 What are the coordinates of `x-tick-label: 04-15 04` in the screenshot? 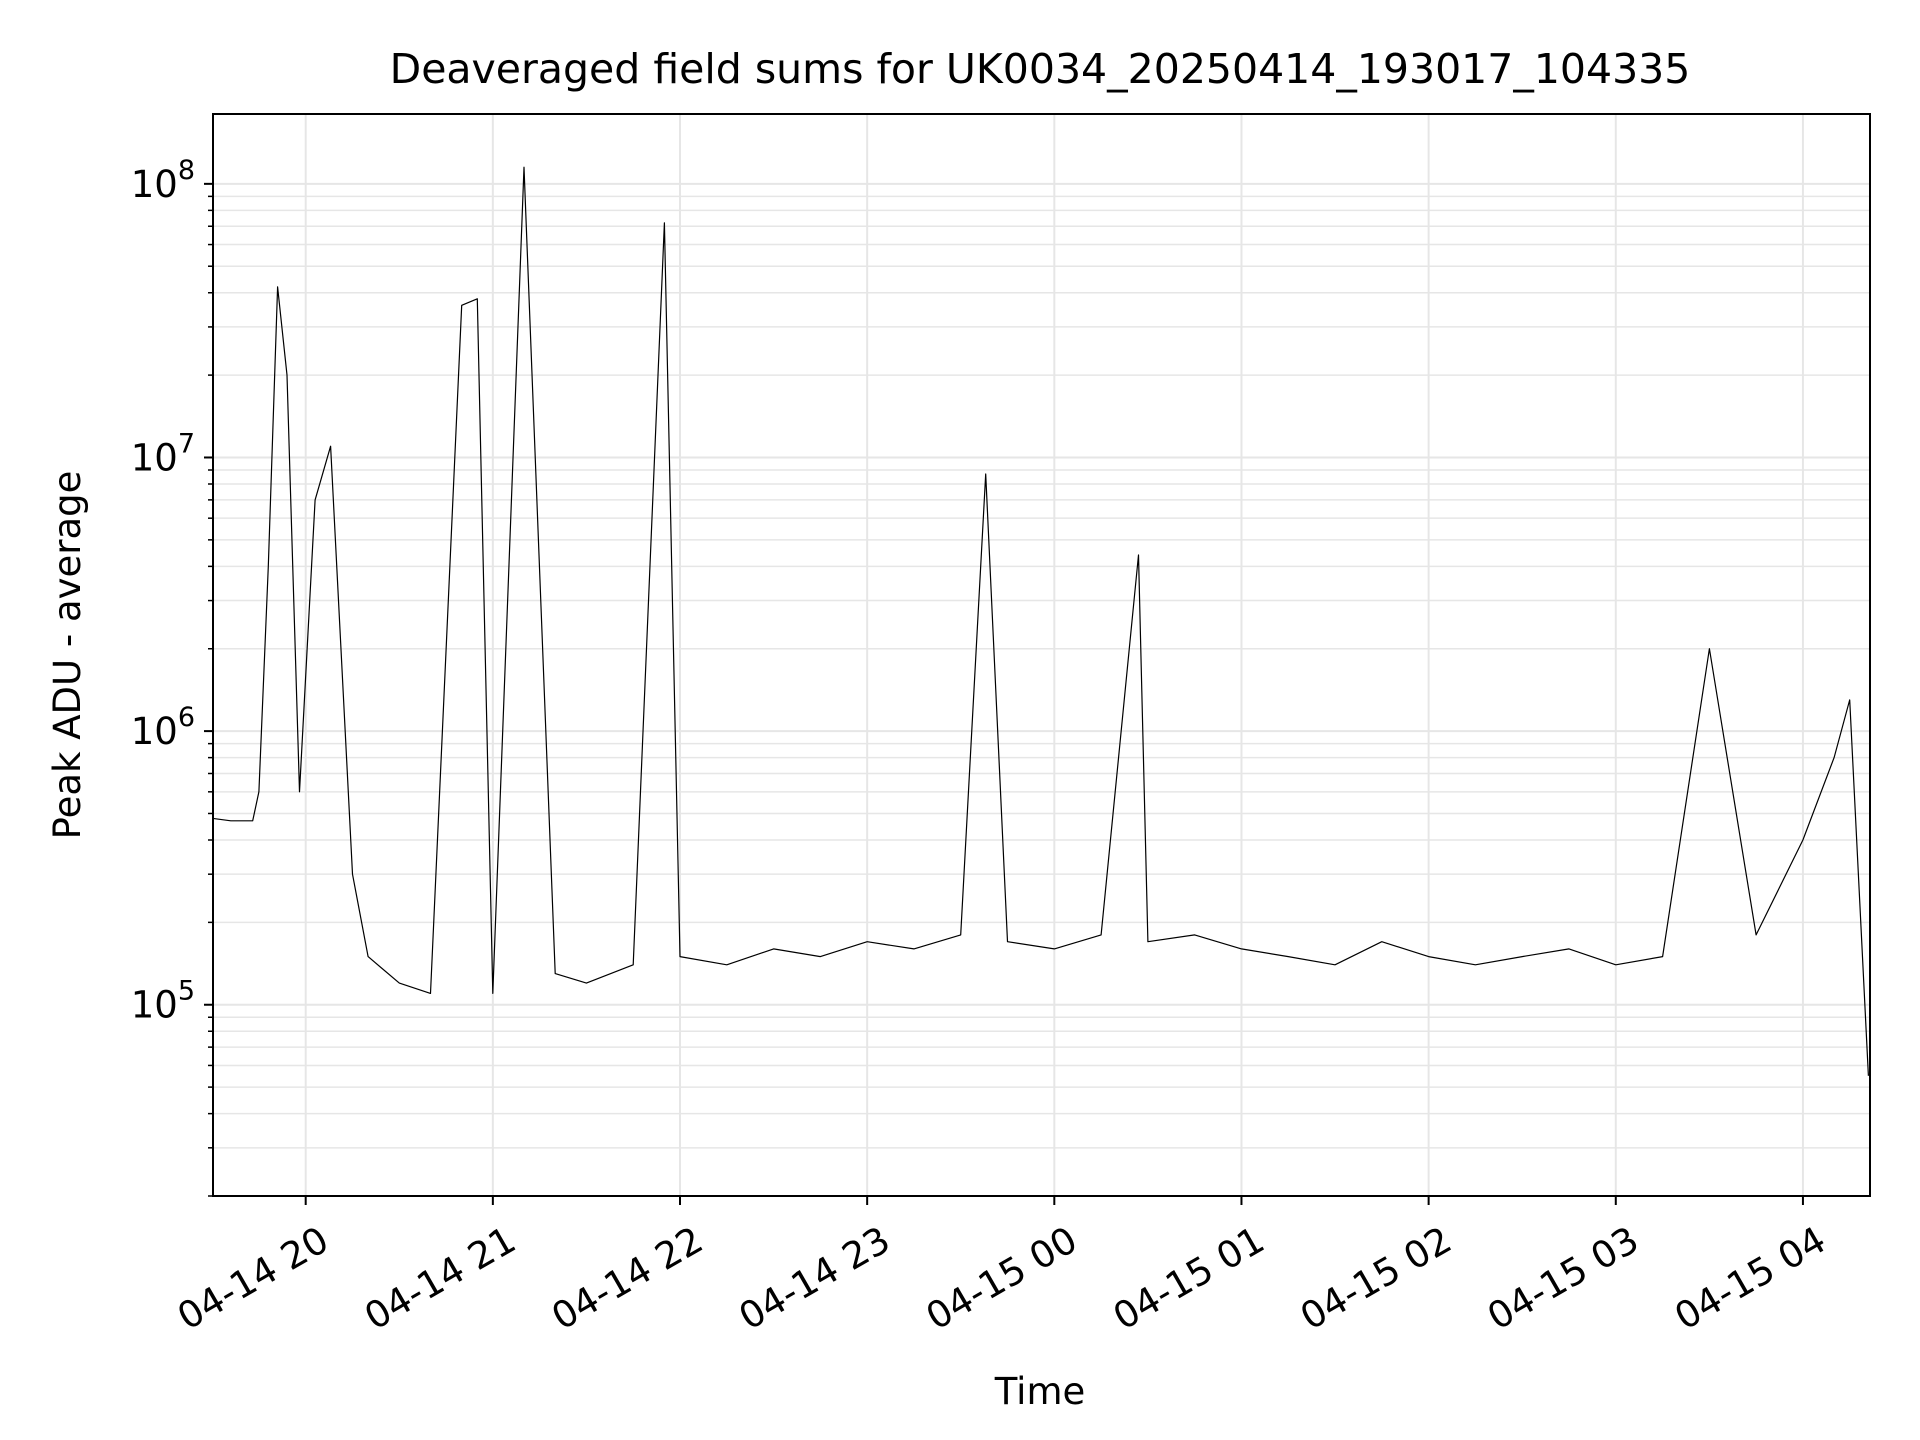 It's located at (1750, 1278).